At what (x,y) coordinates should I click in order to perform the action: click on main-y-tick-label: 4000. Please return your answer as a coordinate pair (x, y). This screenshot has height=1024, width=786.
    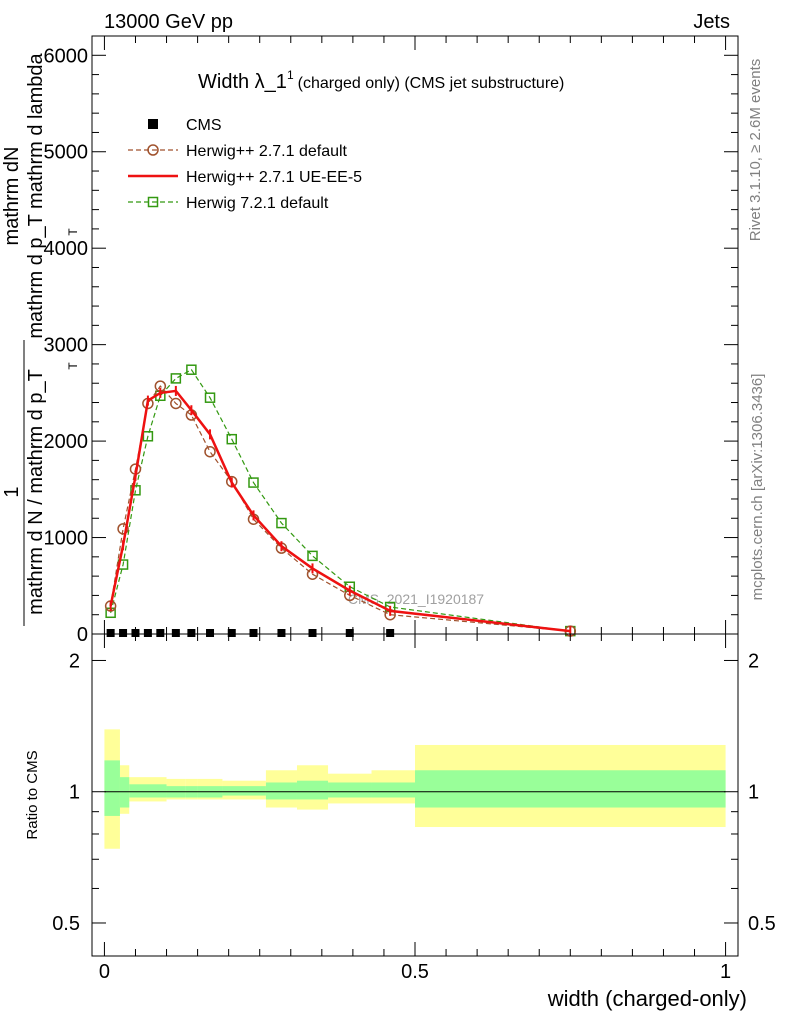
    Looking at the image, I should click on (66, 249).